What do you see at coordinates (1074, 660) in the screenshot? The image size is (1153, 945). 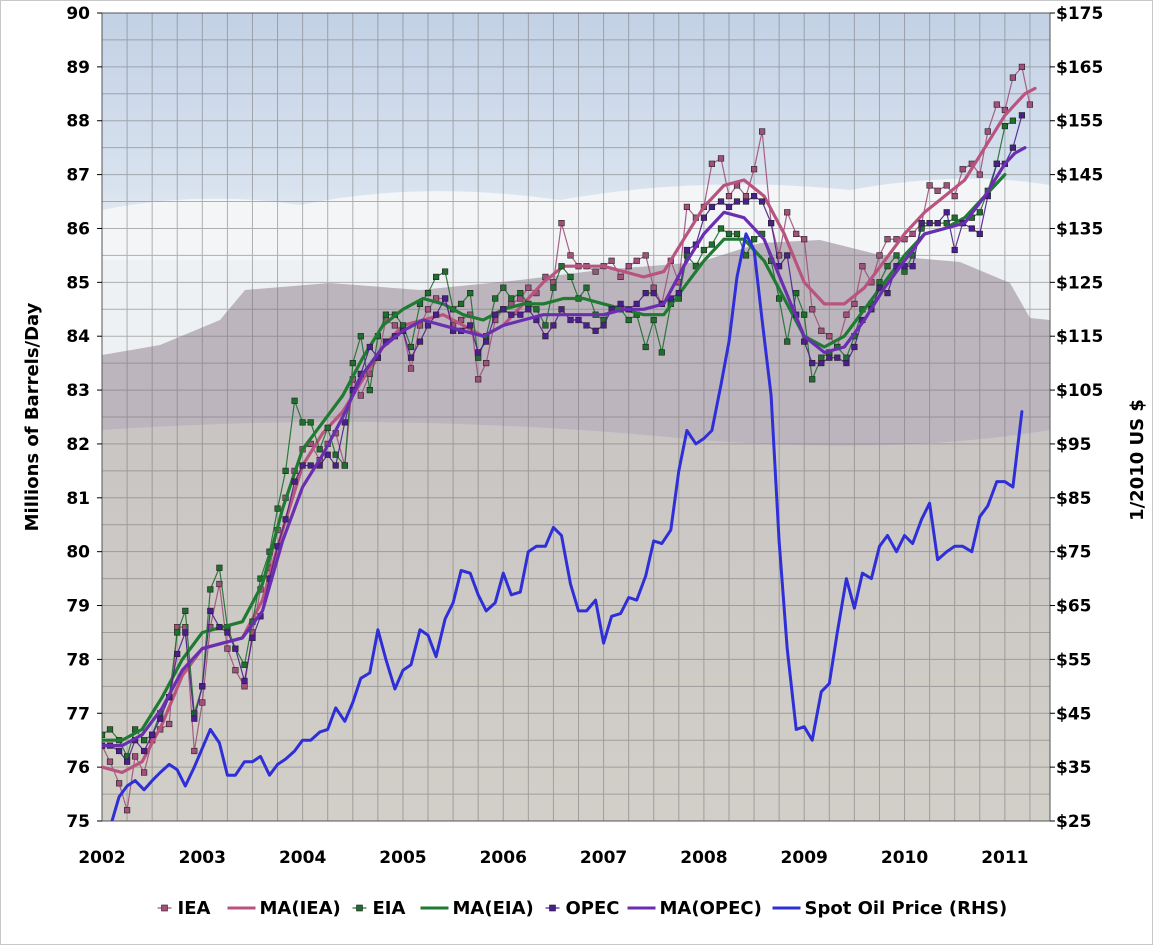 I see `y2-tick-label: $55` at bounding box center [1074, 660].